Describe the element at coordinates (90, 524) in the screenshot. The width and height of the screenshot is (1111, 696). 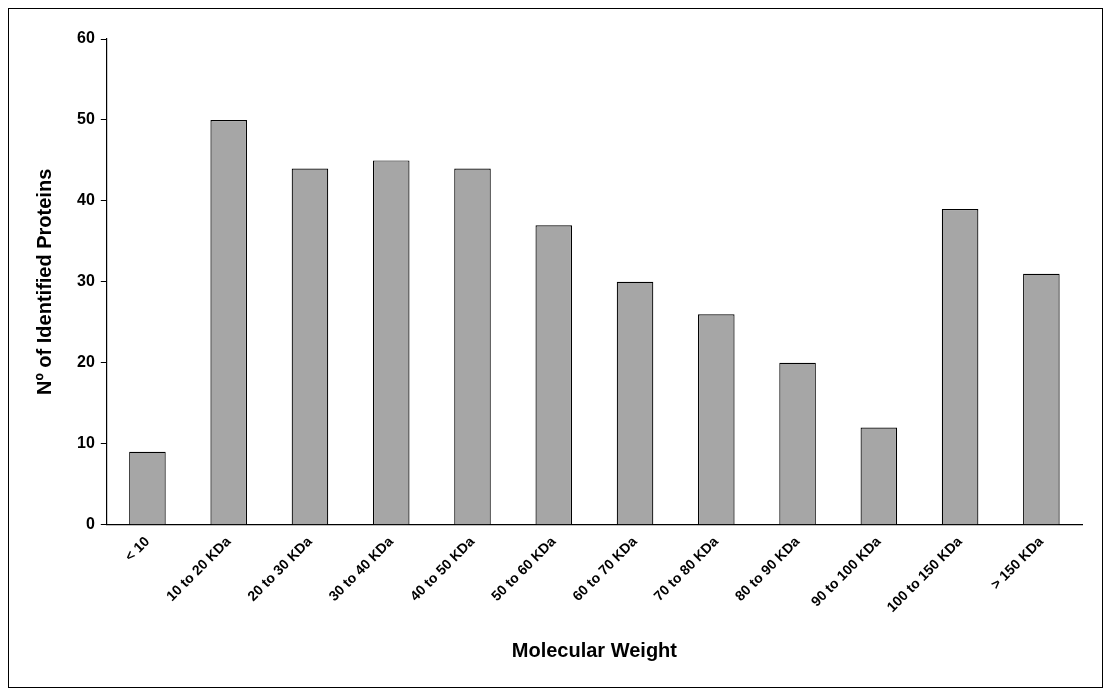
I see `y-tick-label: 0` at that location.